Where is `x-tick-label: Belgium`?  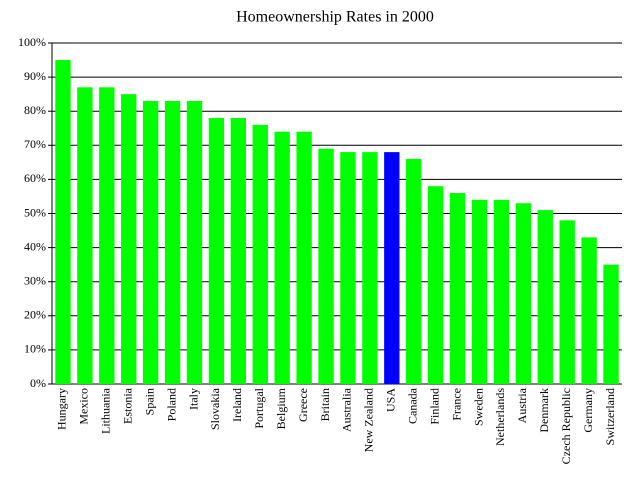 x-tick-label: Belgium is located at coordinates (281, 408).